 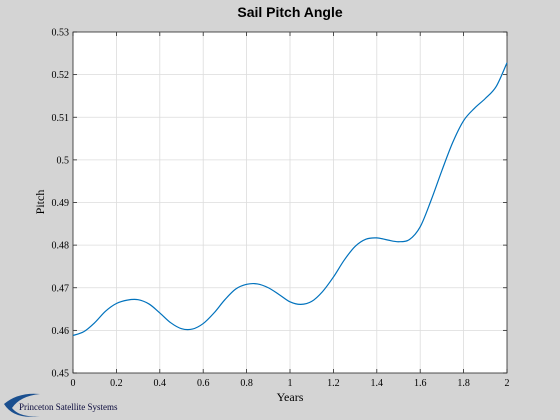 I want to click on x-tick-label: 1, so click(x=290, y=383).